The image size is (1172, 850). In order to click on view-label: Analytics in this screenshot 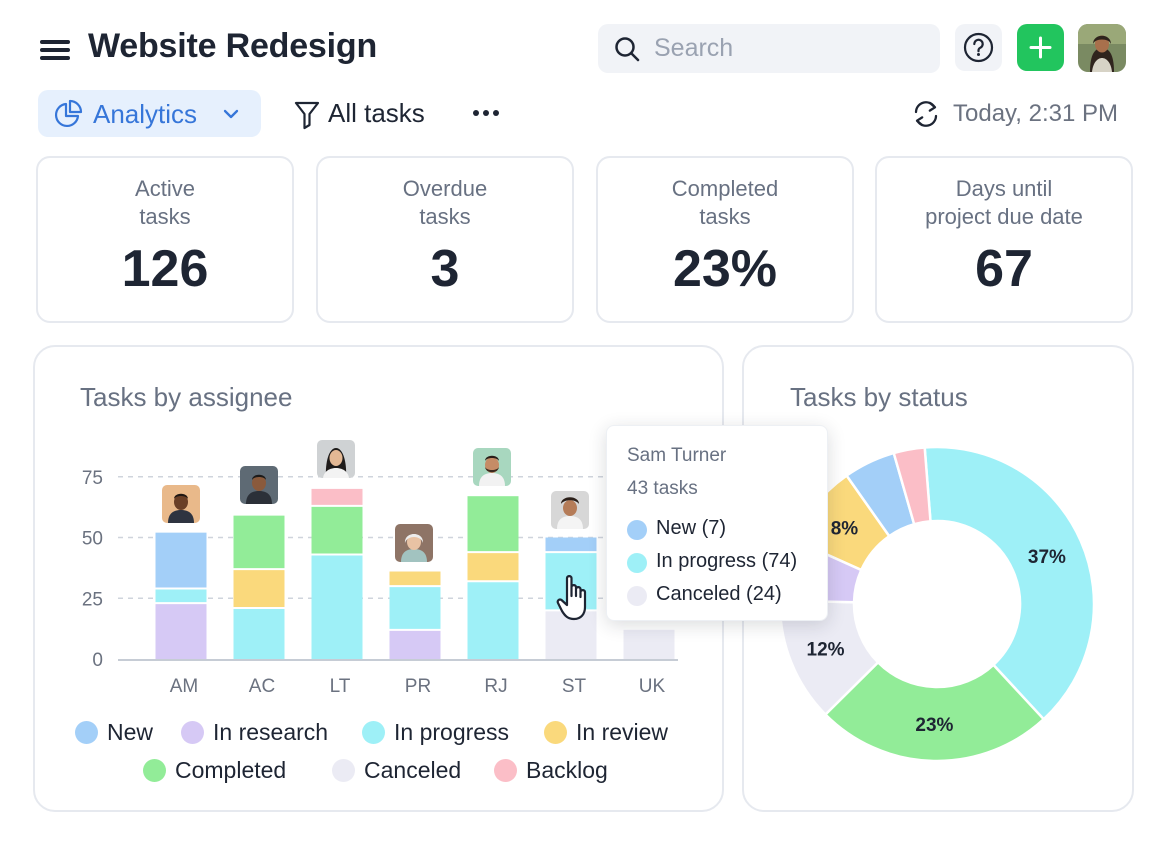, I will do `click(145, 114)`.